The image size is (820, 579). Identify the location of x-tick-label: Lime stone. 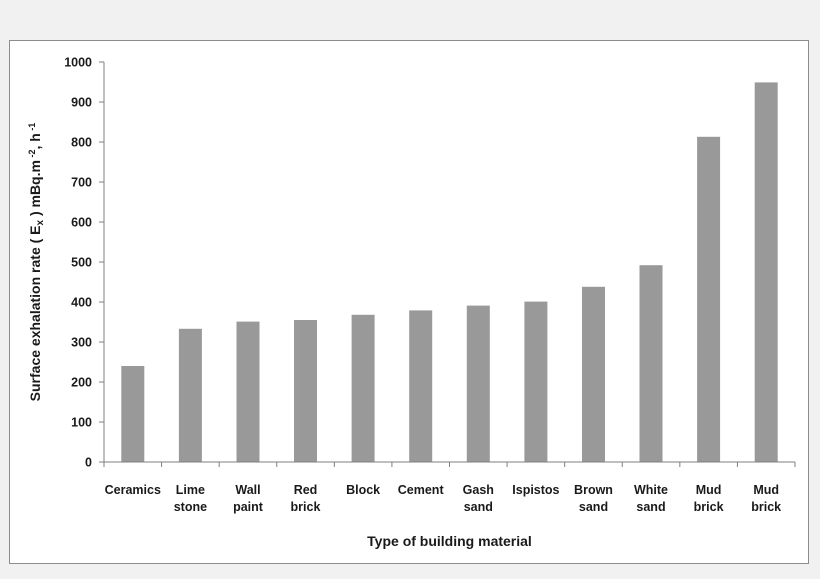
(190, 498).